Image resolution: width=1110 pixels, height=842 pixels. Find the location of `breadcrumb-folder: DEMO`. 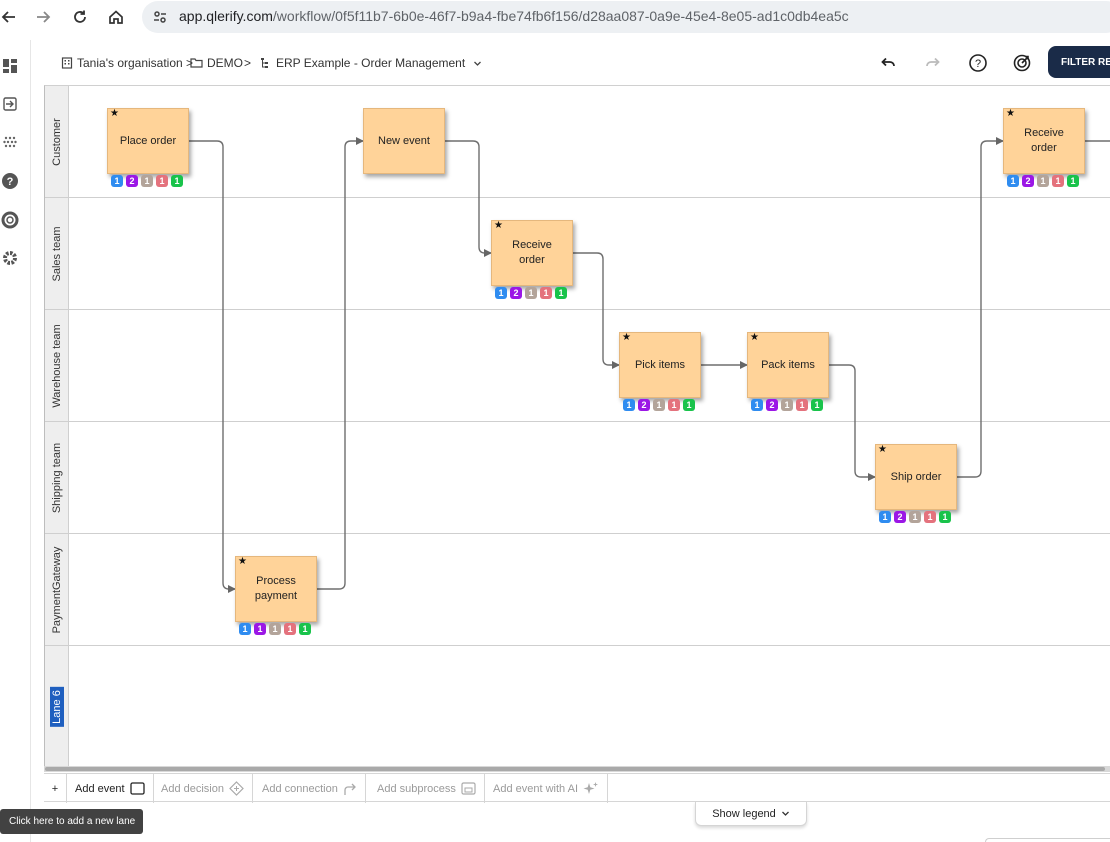

breadcrumb-folder: DEMO is located at coordinates (216, 63).